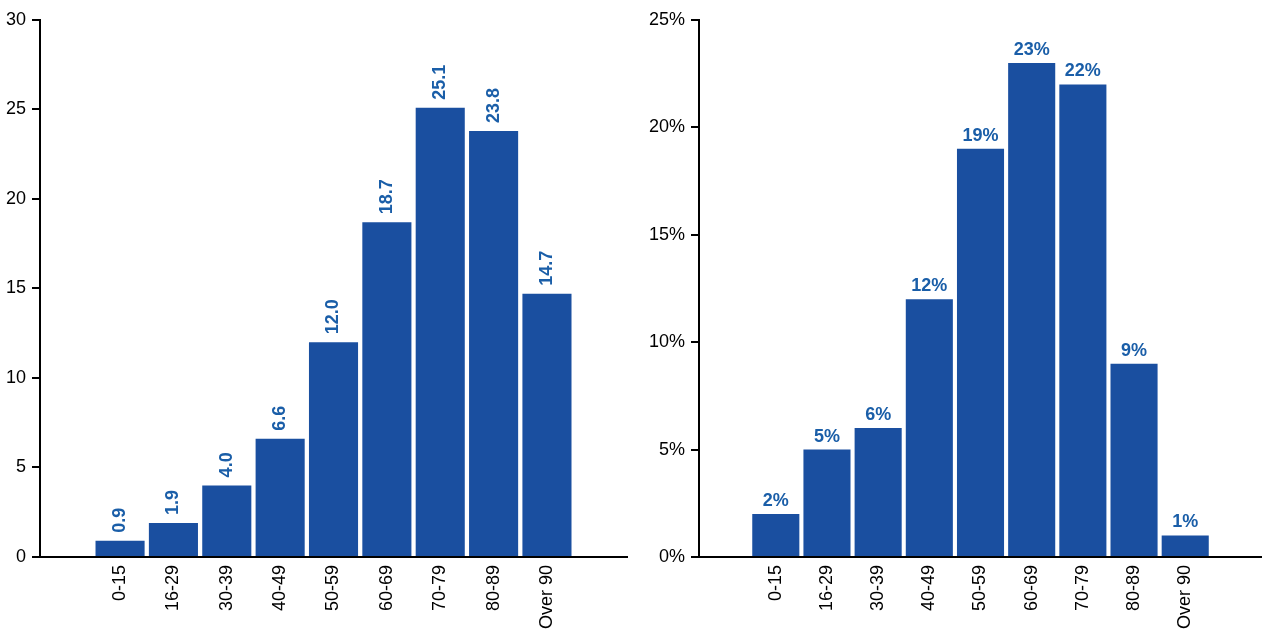 The width and height of the screenshot is (1266, 637). Describe the element at coordinates (1031, 48) in the screenshot. I see `data-label: 23%` at that location.